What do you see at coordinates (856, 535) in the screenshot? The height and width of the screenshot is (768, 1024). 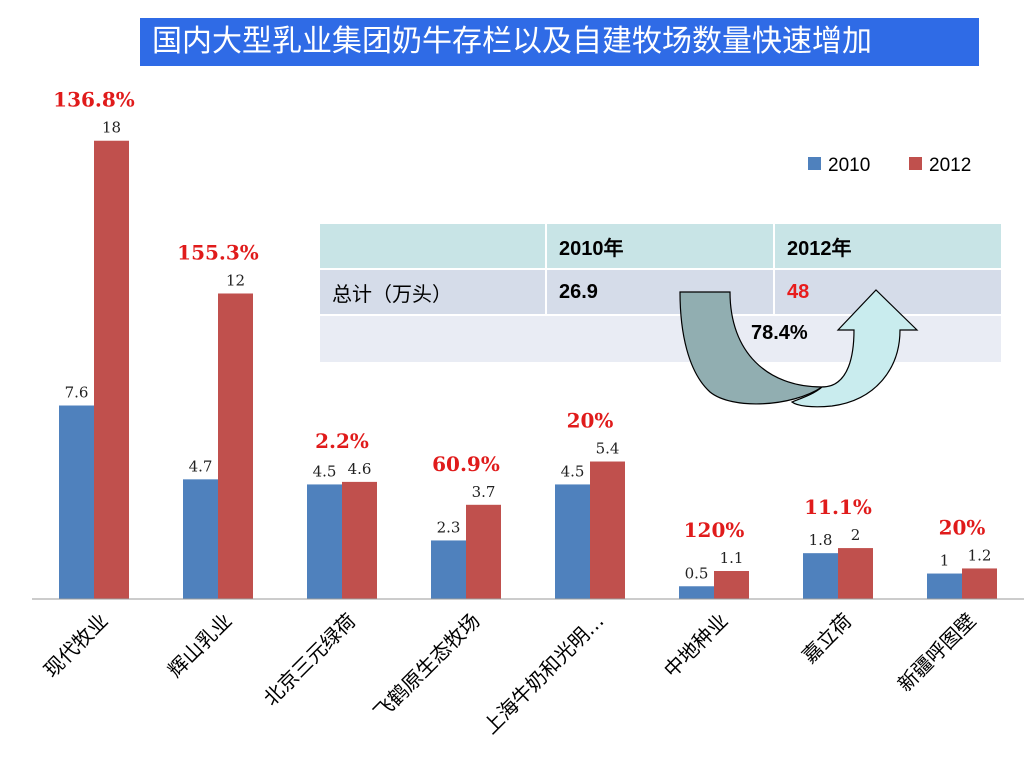 I see `value-label-2012-6: 2` at bounding box center [856, 535].